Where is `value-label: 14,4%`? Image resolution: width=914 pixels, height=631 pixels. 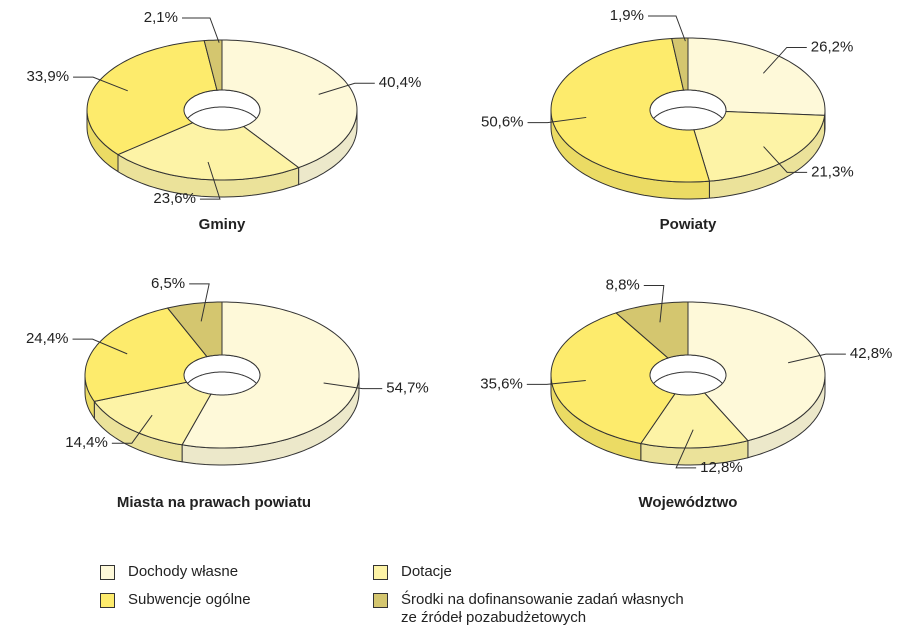 value-label: 14,4% is located at coordinates (86, 442).